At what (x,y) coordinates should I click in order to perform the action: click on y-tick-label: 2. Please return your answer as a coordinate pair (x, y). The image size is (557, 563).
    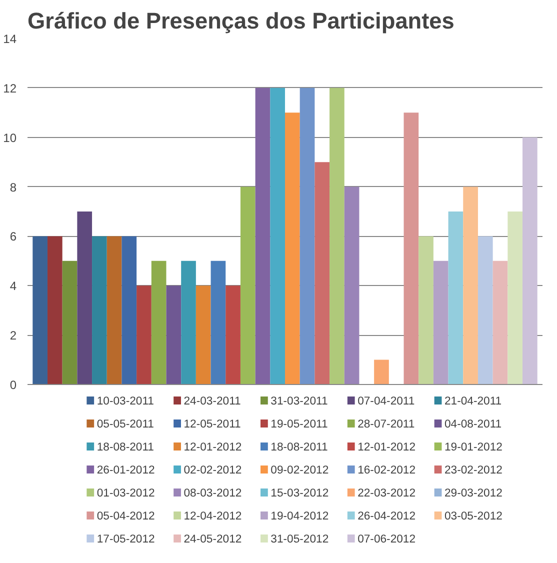
    Looking at the image, I should click on (13, 335).